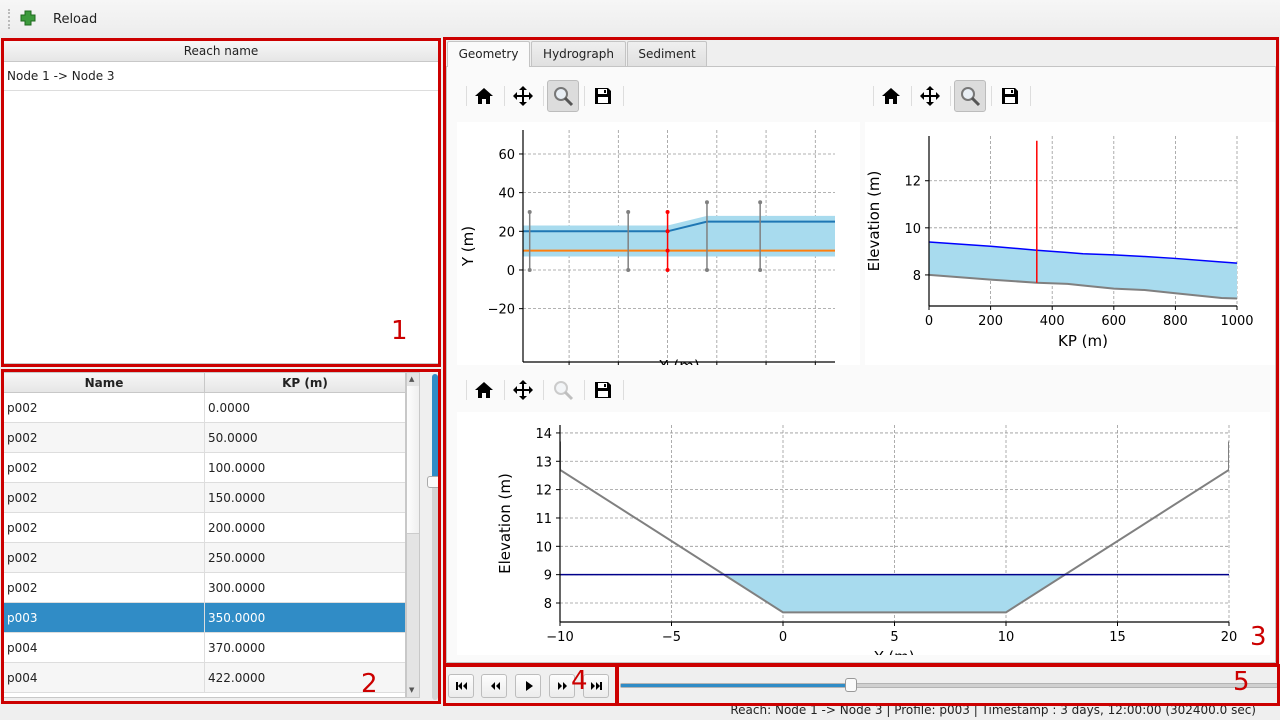 The image size is (1280, 720). I want to click on y-tick-label: 60, so click(506, 155).